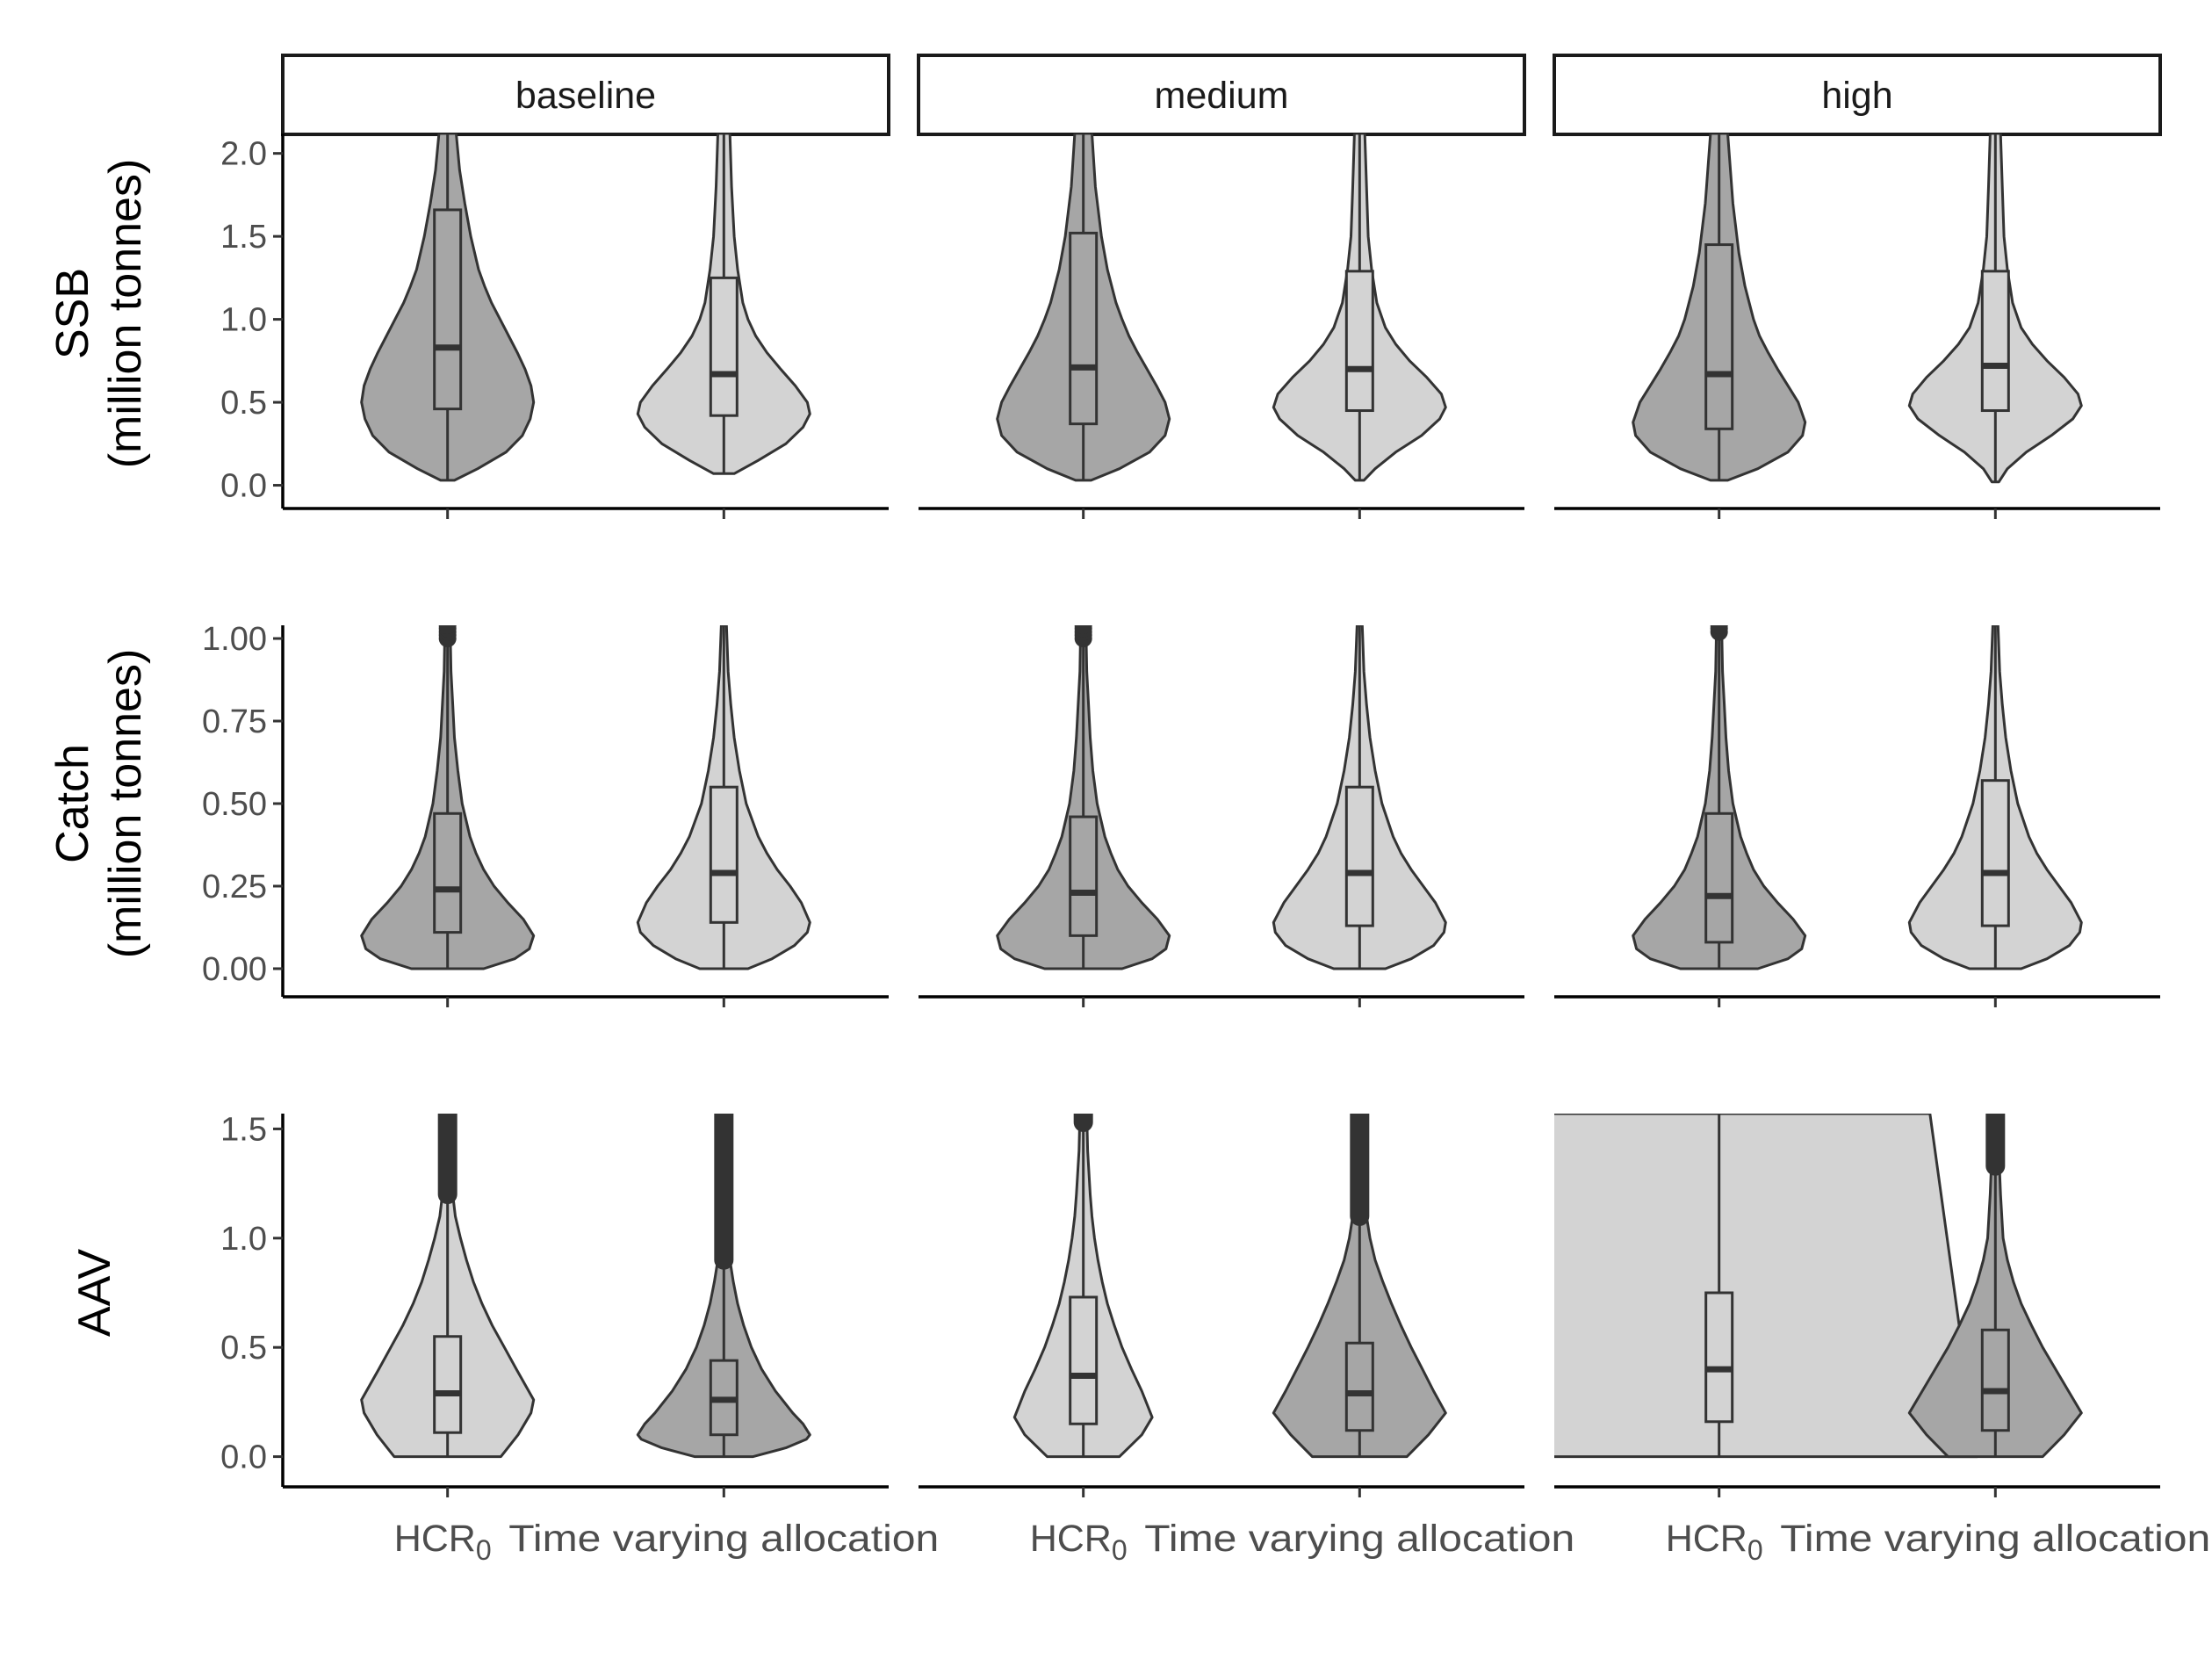 The height and width of the screenshot is (1659, 2212). What do you see at coordinates (235, 721) in the screenshot?
I see `y-tick-label: 0.75` at bounding box center [235, 721].